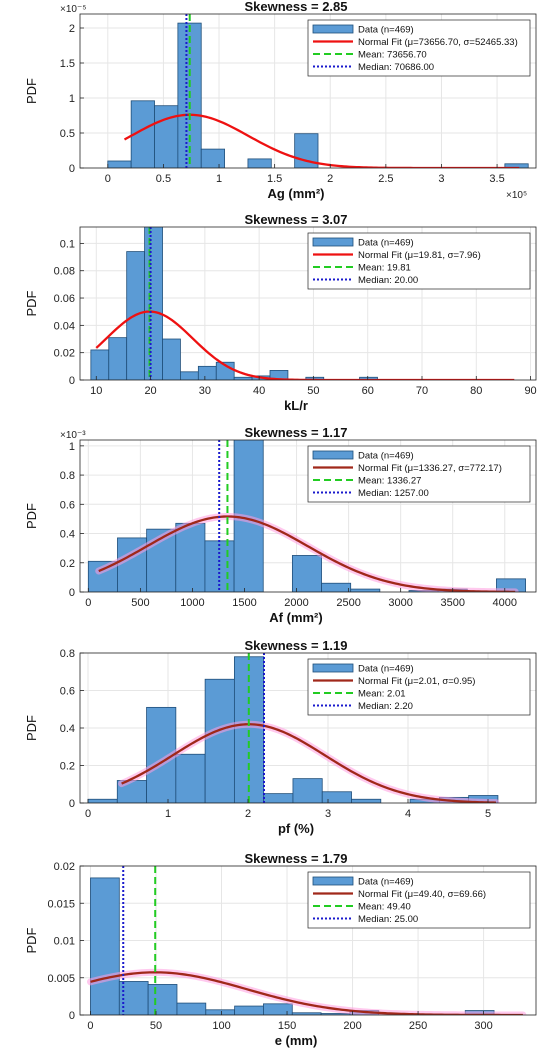 The height and width of the screenshot is (1058, 550). What do you see at coordinates (388, 919) in the screenshot?
I see `legend-entry-median: Median: 25.00` at bounding box center [388, 919].